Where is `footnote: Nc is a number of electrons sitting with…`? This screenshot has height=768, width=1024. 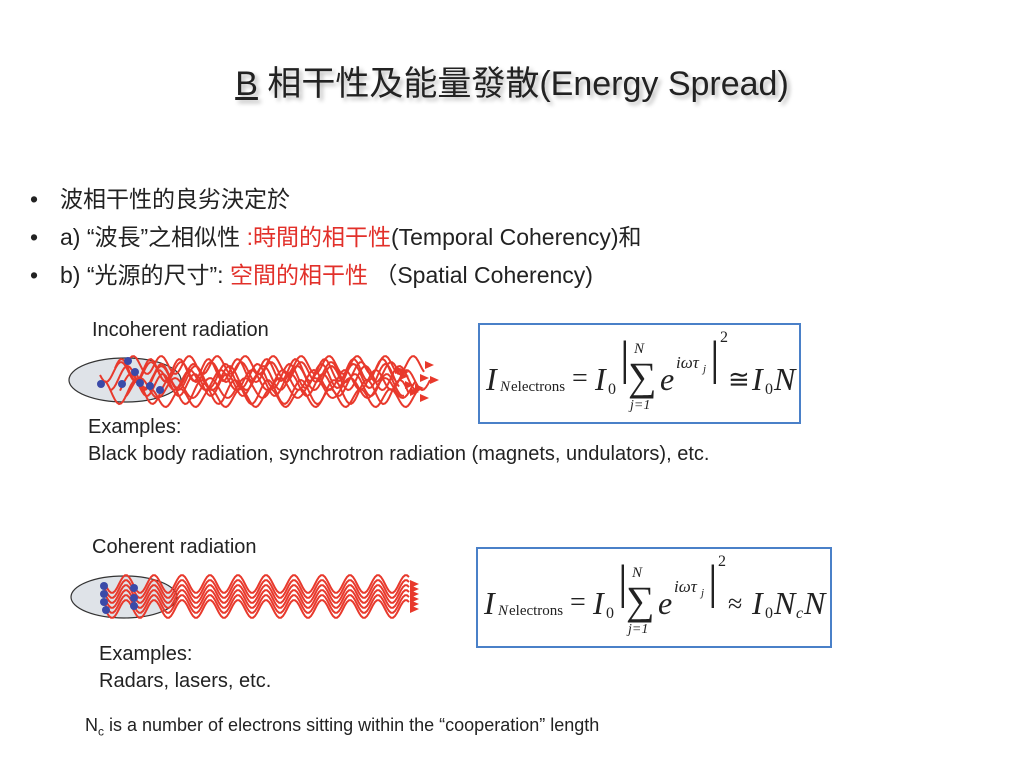
footnote: Nc is a number of electrons sitting with… is located at coordinates (342, 727).